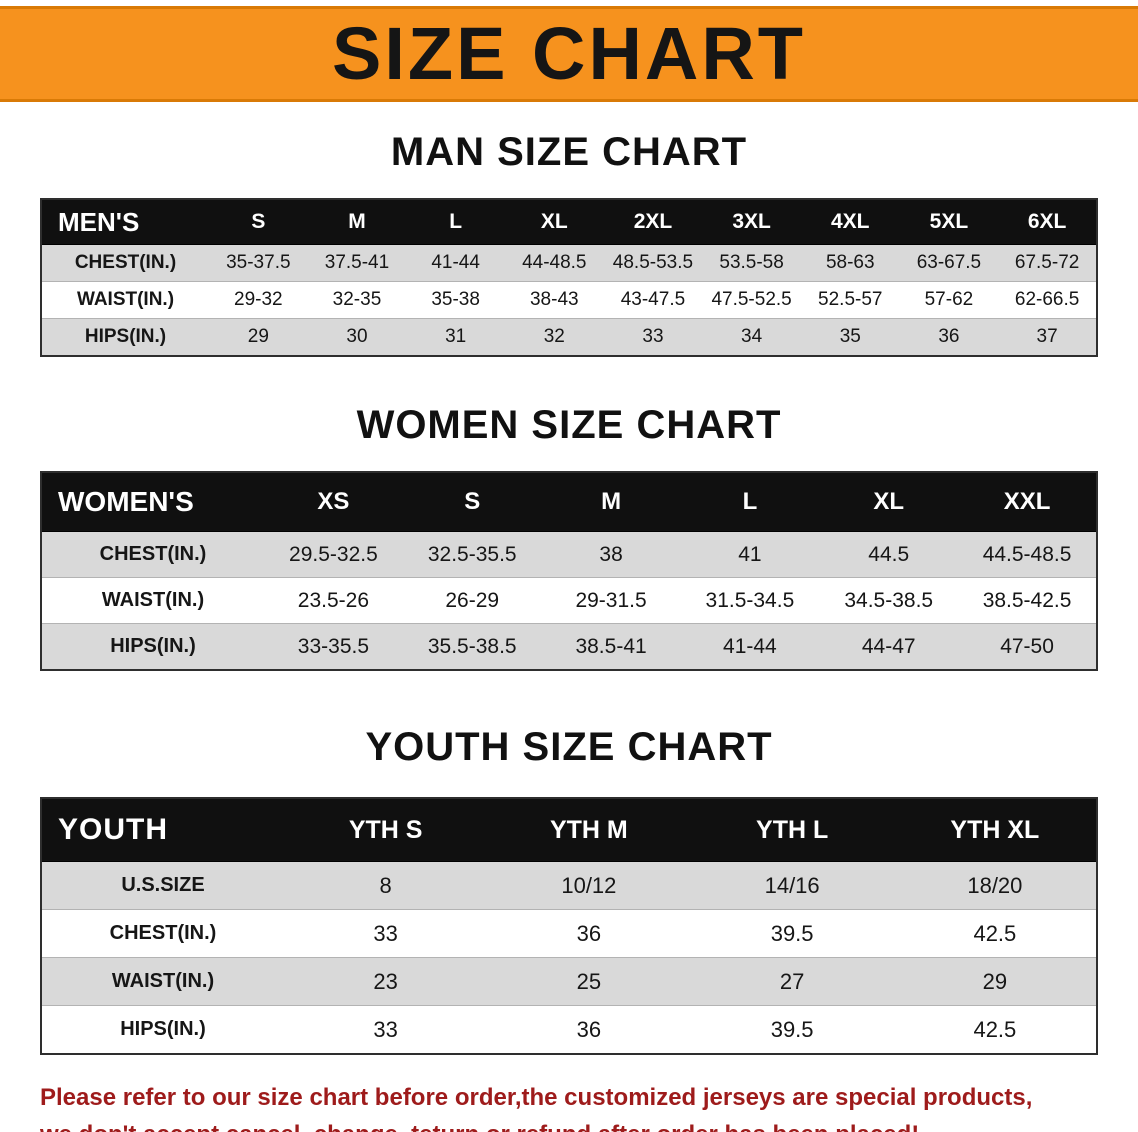 The image size is (1138, 1132). What do you see at coordinates (589, 981) in the screenshot?
I see `size-value-cell: 25` at bounding box center [589, 981].